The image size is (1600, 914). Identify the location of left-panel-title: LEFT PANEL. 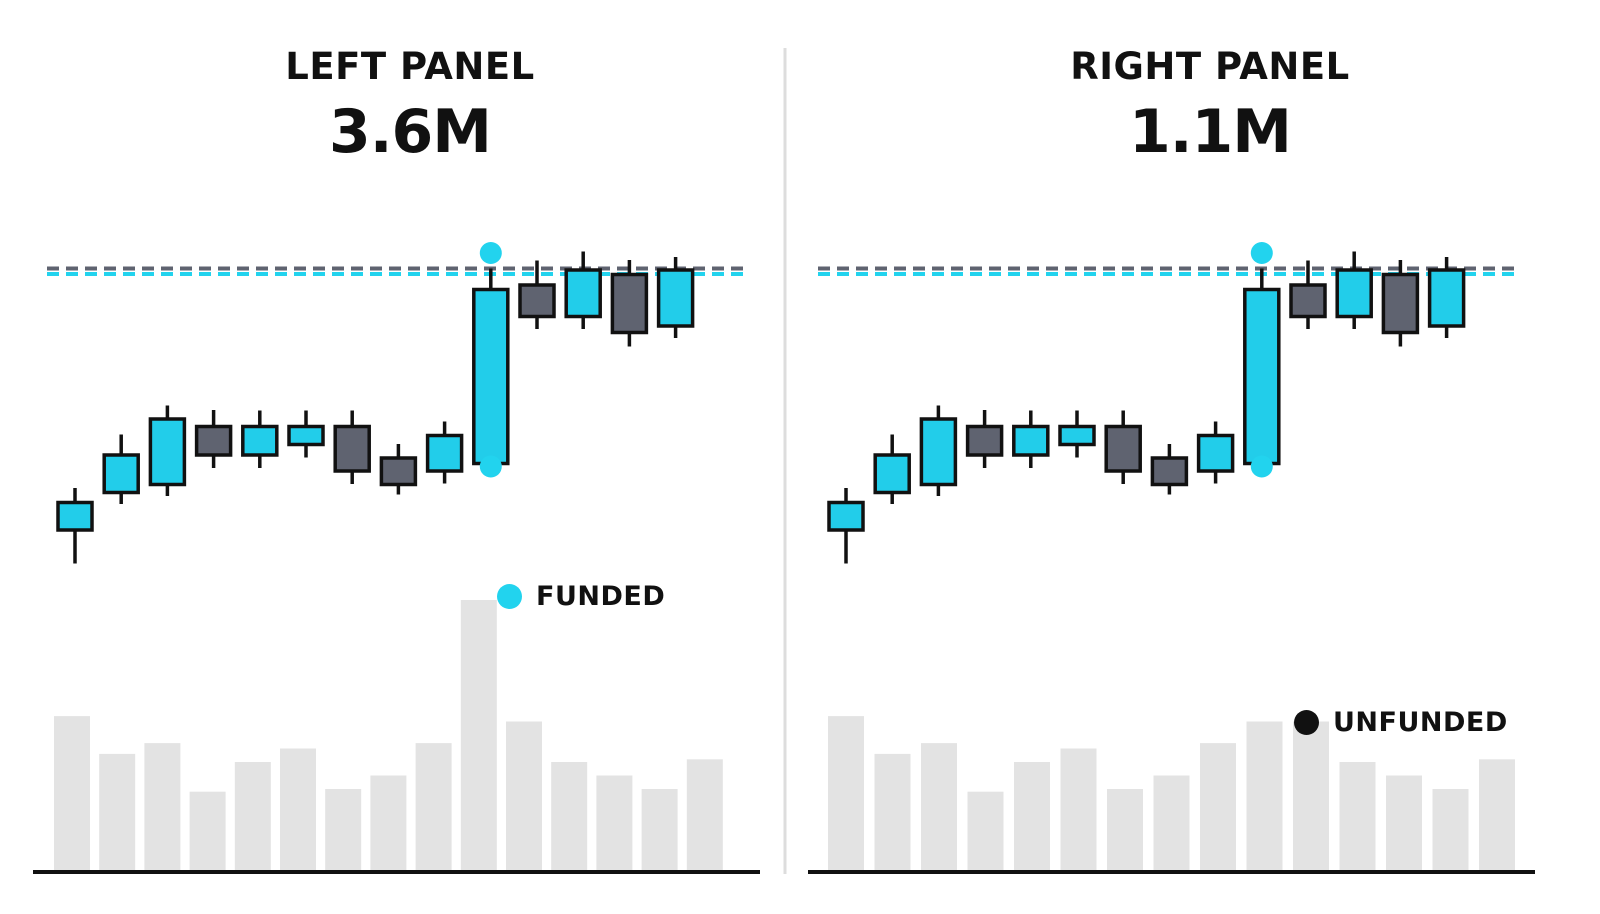
(410, 66).